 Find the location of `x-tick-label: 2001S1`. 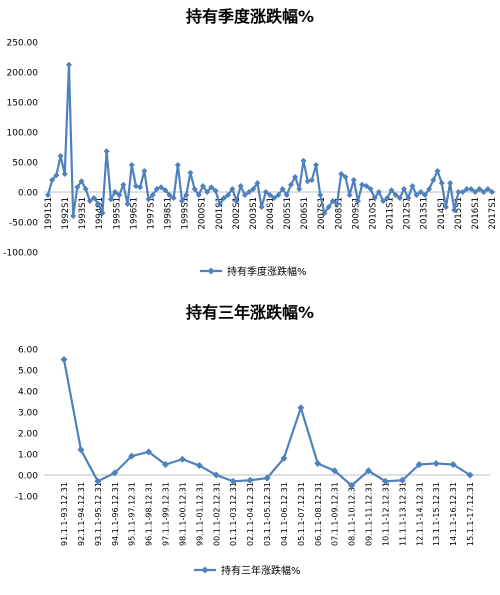

x-tick-label: 2001S1 is located at coordinates (220, 213).